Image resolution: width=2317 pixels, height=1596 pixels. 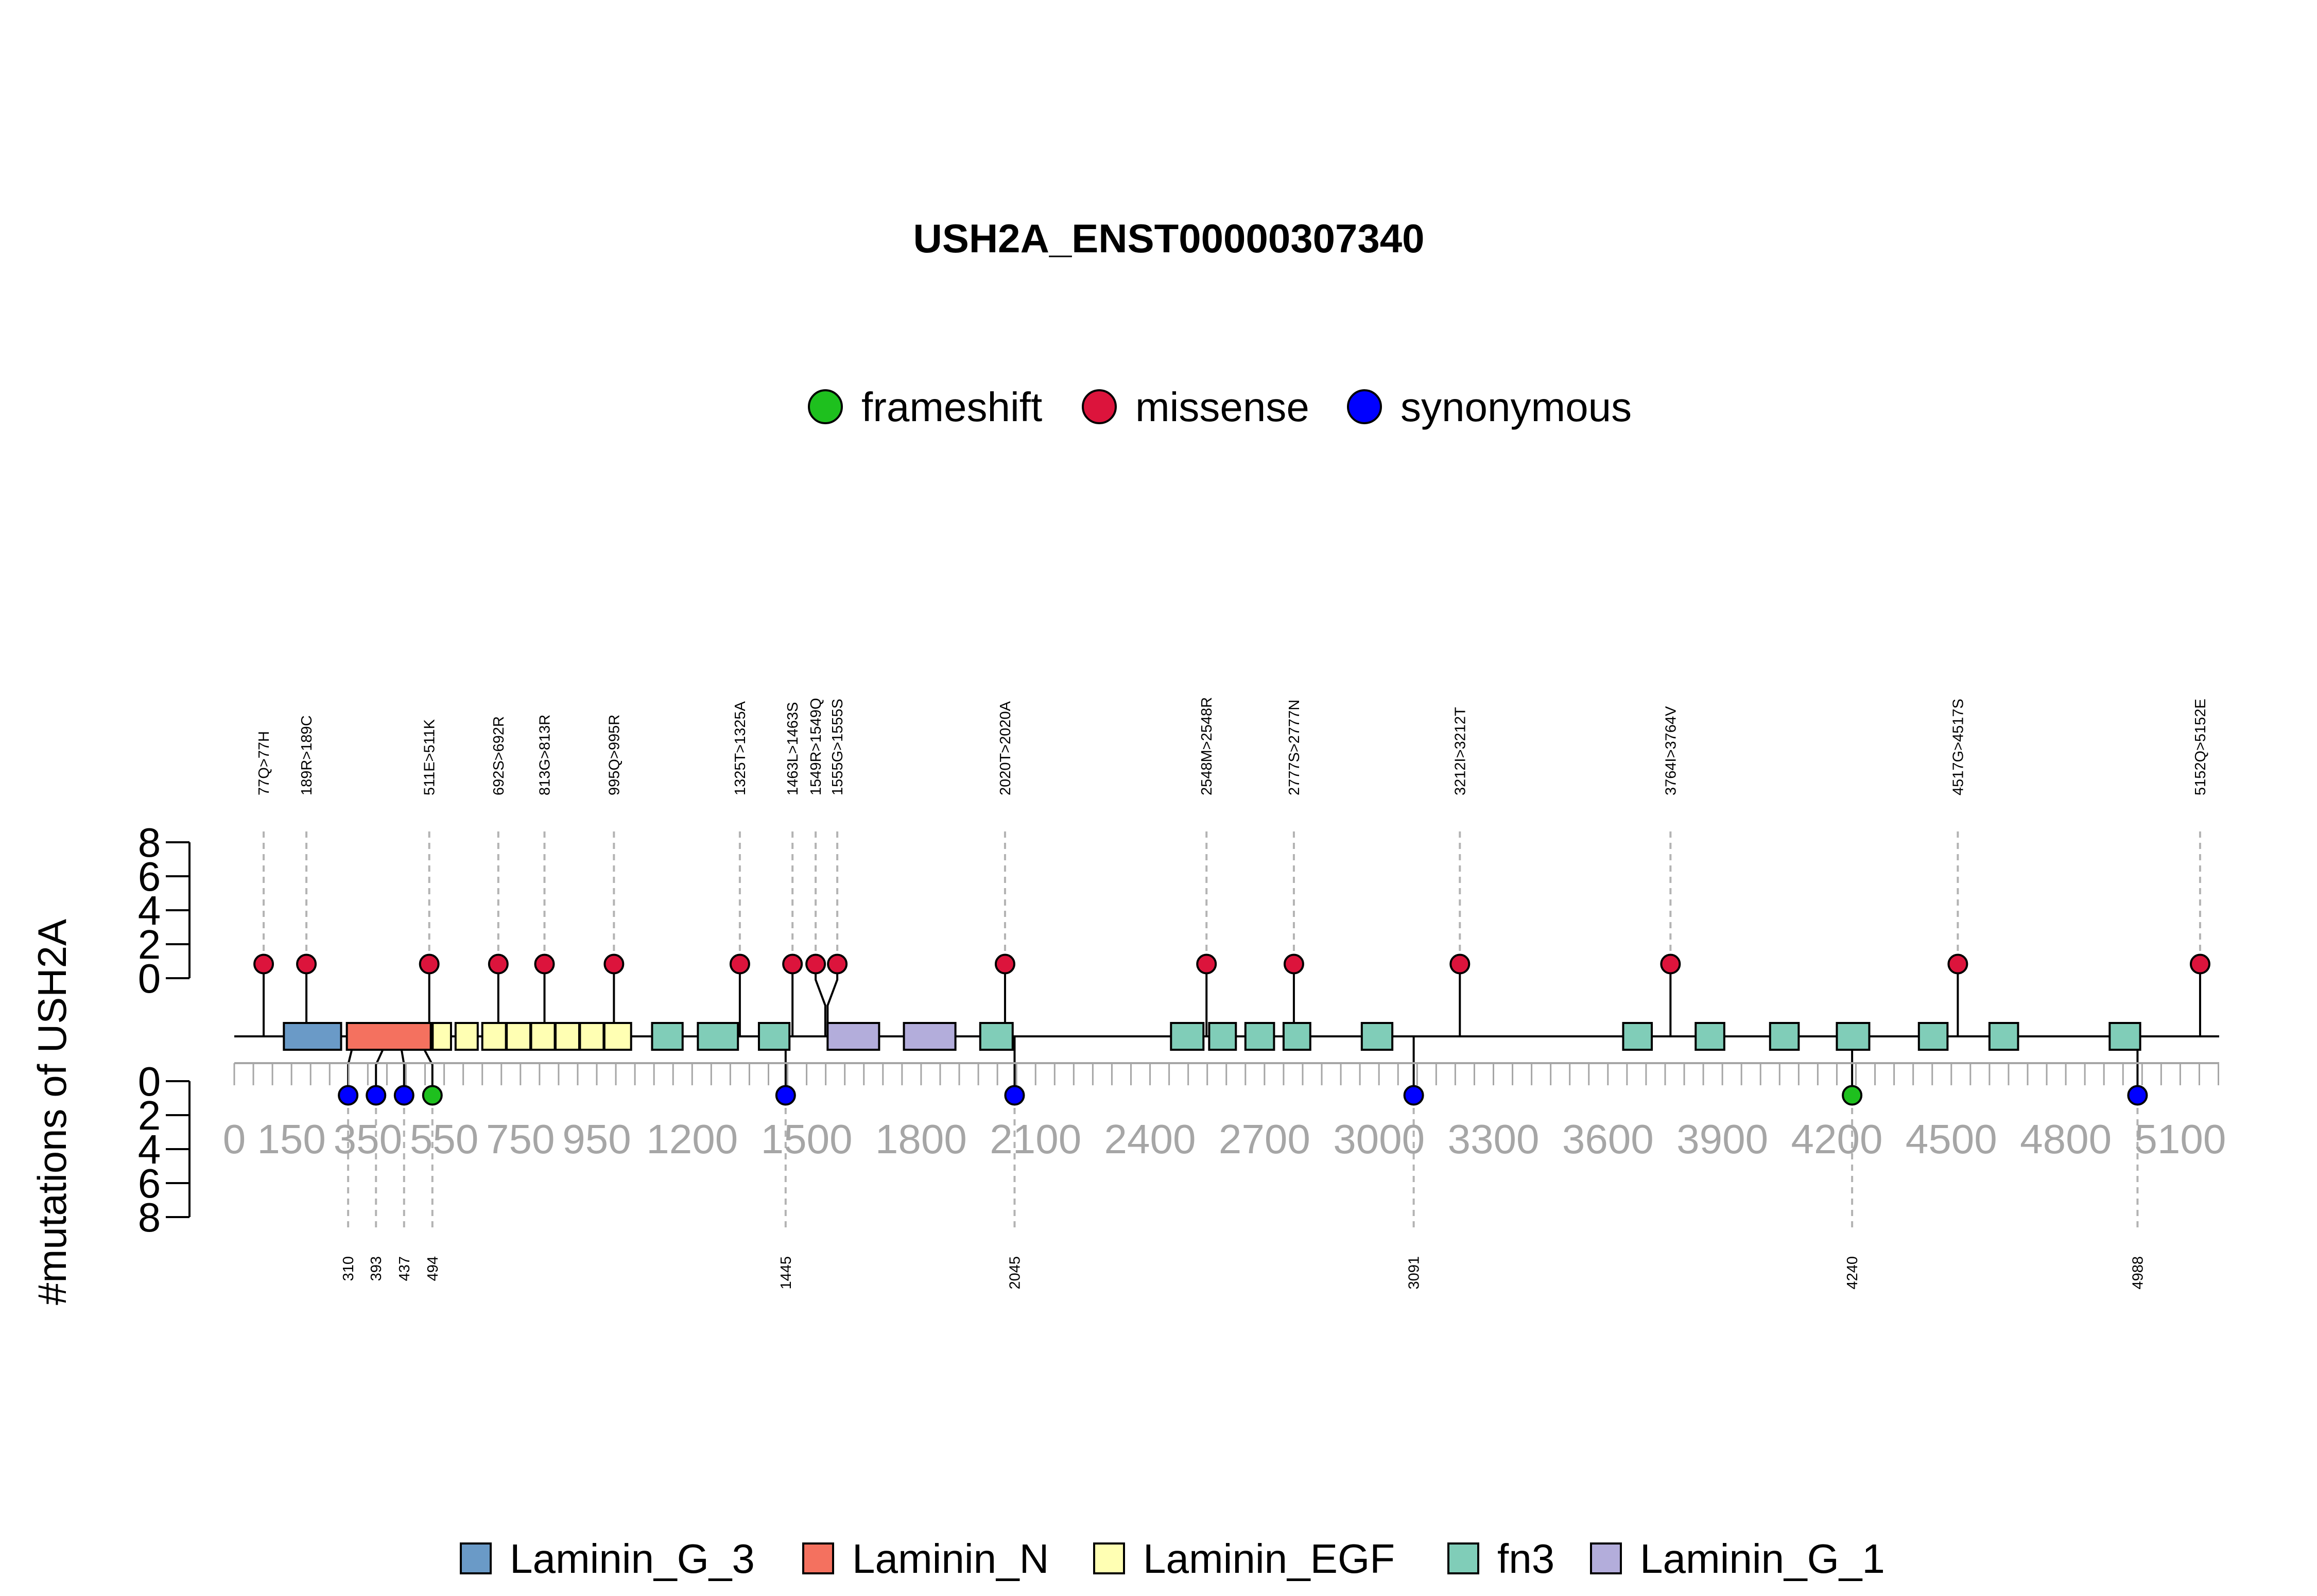 I want to click on y-axis-label: #mutations of USH2A, so click(x=52, y=1112).